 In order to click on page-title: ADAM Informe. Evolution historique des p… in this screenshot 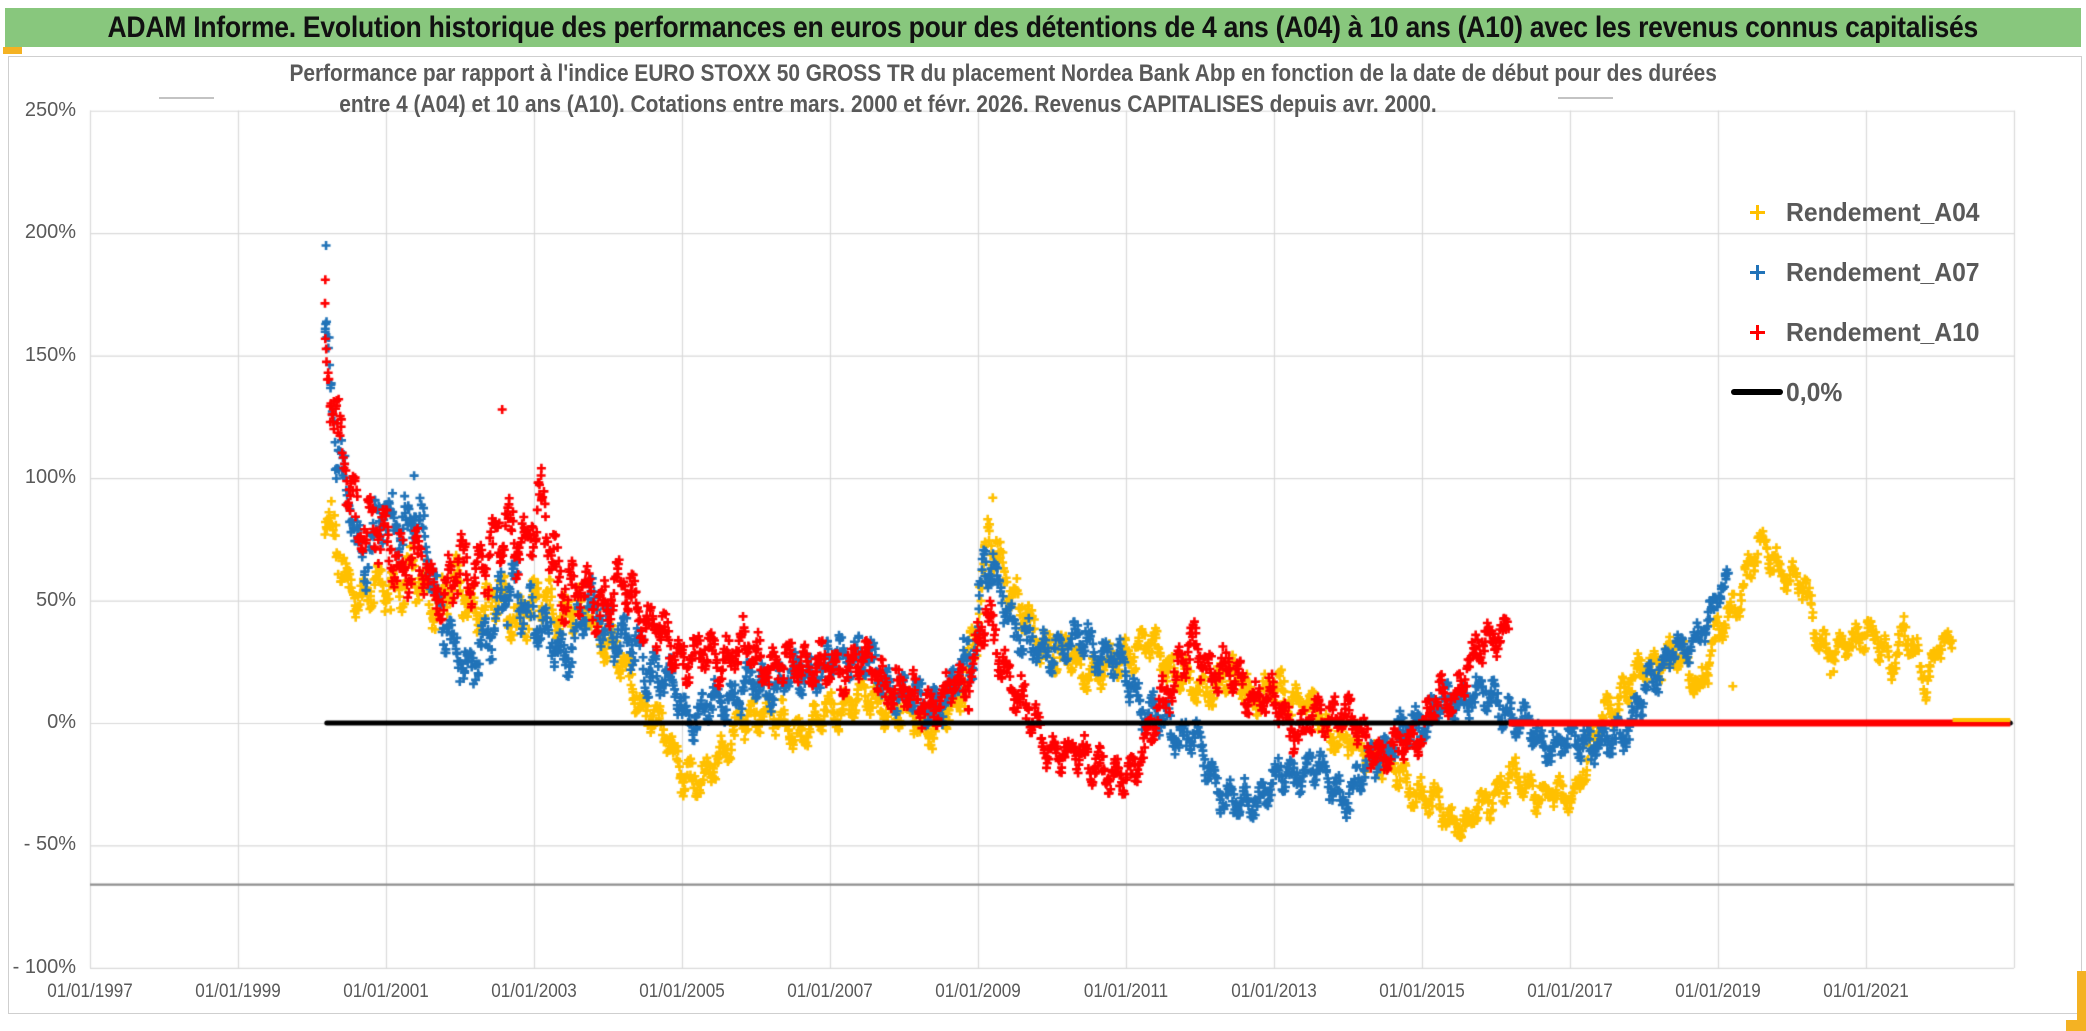, I will do `click(1043, 27)`.